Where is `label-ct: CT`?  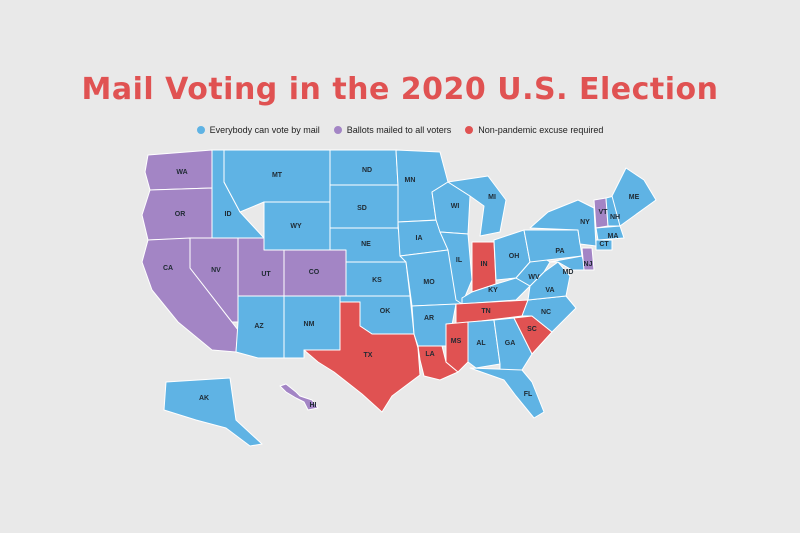
label-ct: CT is located at coordinates (604, 244).